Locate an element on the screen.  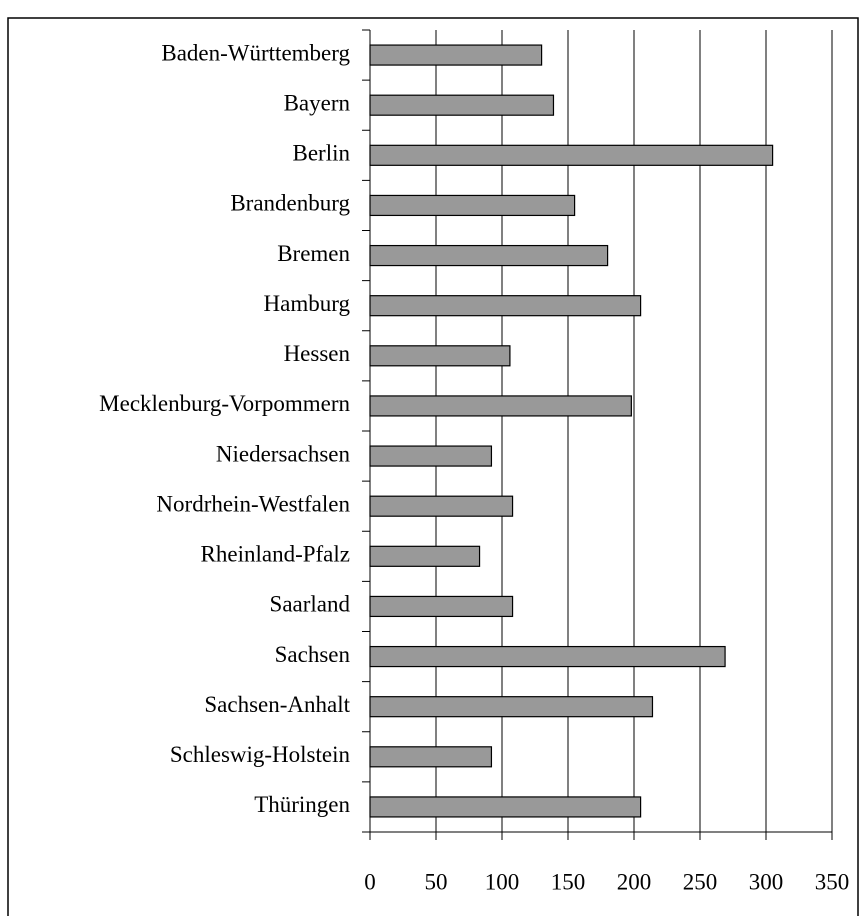
y-tick-label: Sachsen-Anhalt is located at coordinates (277, 704).